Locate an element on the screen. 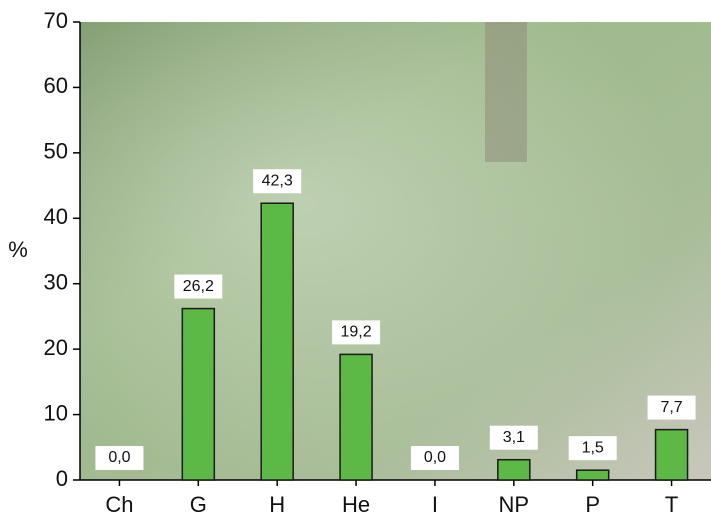 The height and width of the screenshot is (524, 711). y-tick-label: 0 is located at coordinates (62, 478).